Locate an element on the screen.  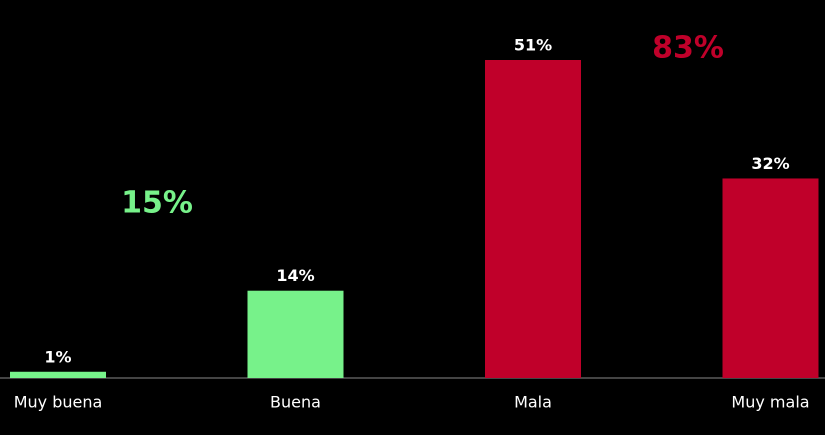
x-tick-label: Mala is located at coordinates (533, 402).